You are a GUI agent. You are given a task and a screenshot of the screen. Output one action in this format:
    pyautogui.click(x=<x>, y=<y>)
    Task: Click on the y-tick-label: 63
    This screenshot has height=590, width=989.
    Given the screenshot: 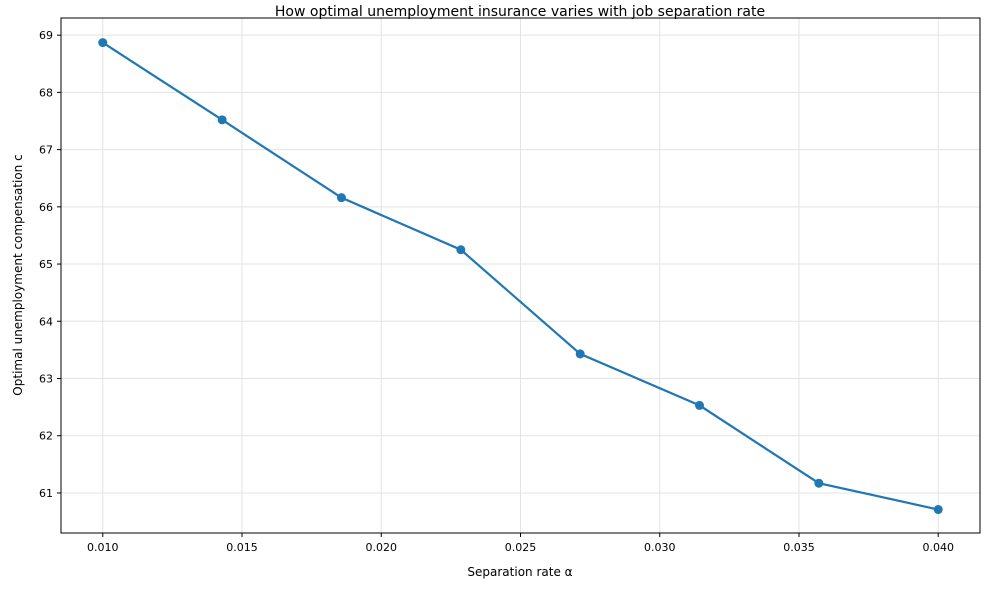 What is the action you would take?
    pyautogui.click(x=46, y=379)
    